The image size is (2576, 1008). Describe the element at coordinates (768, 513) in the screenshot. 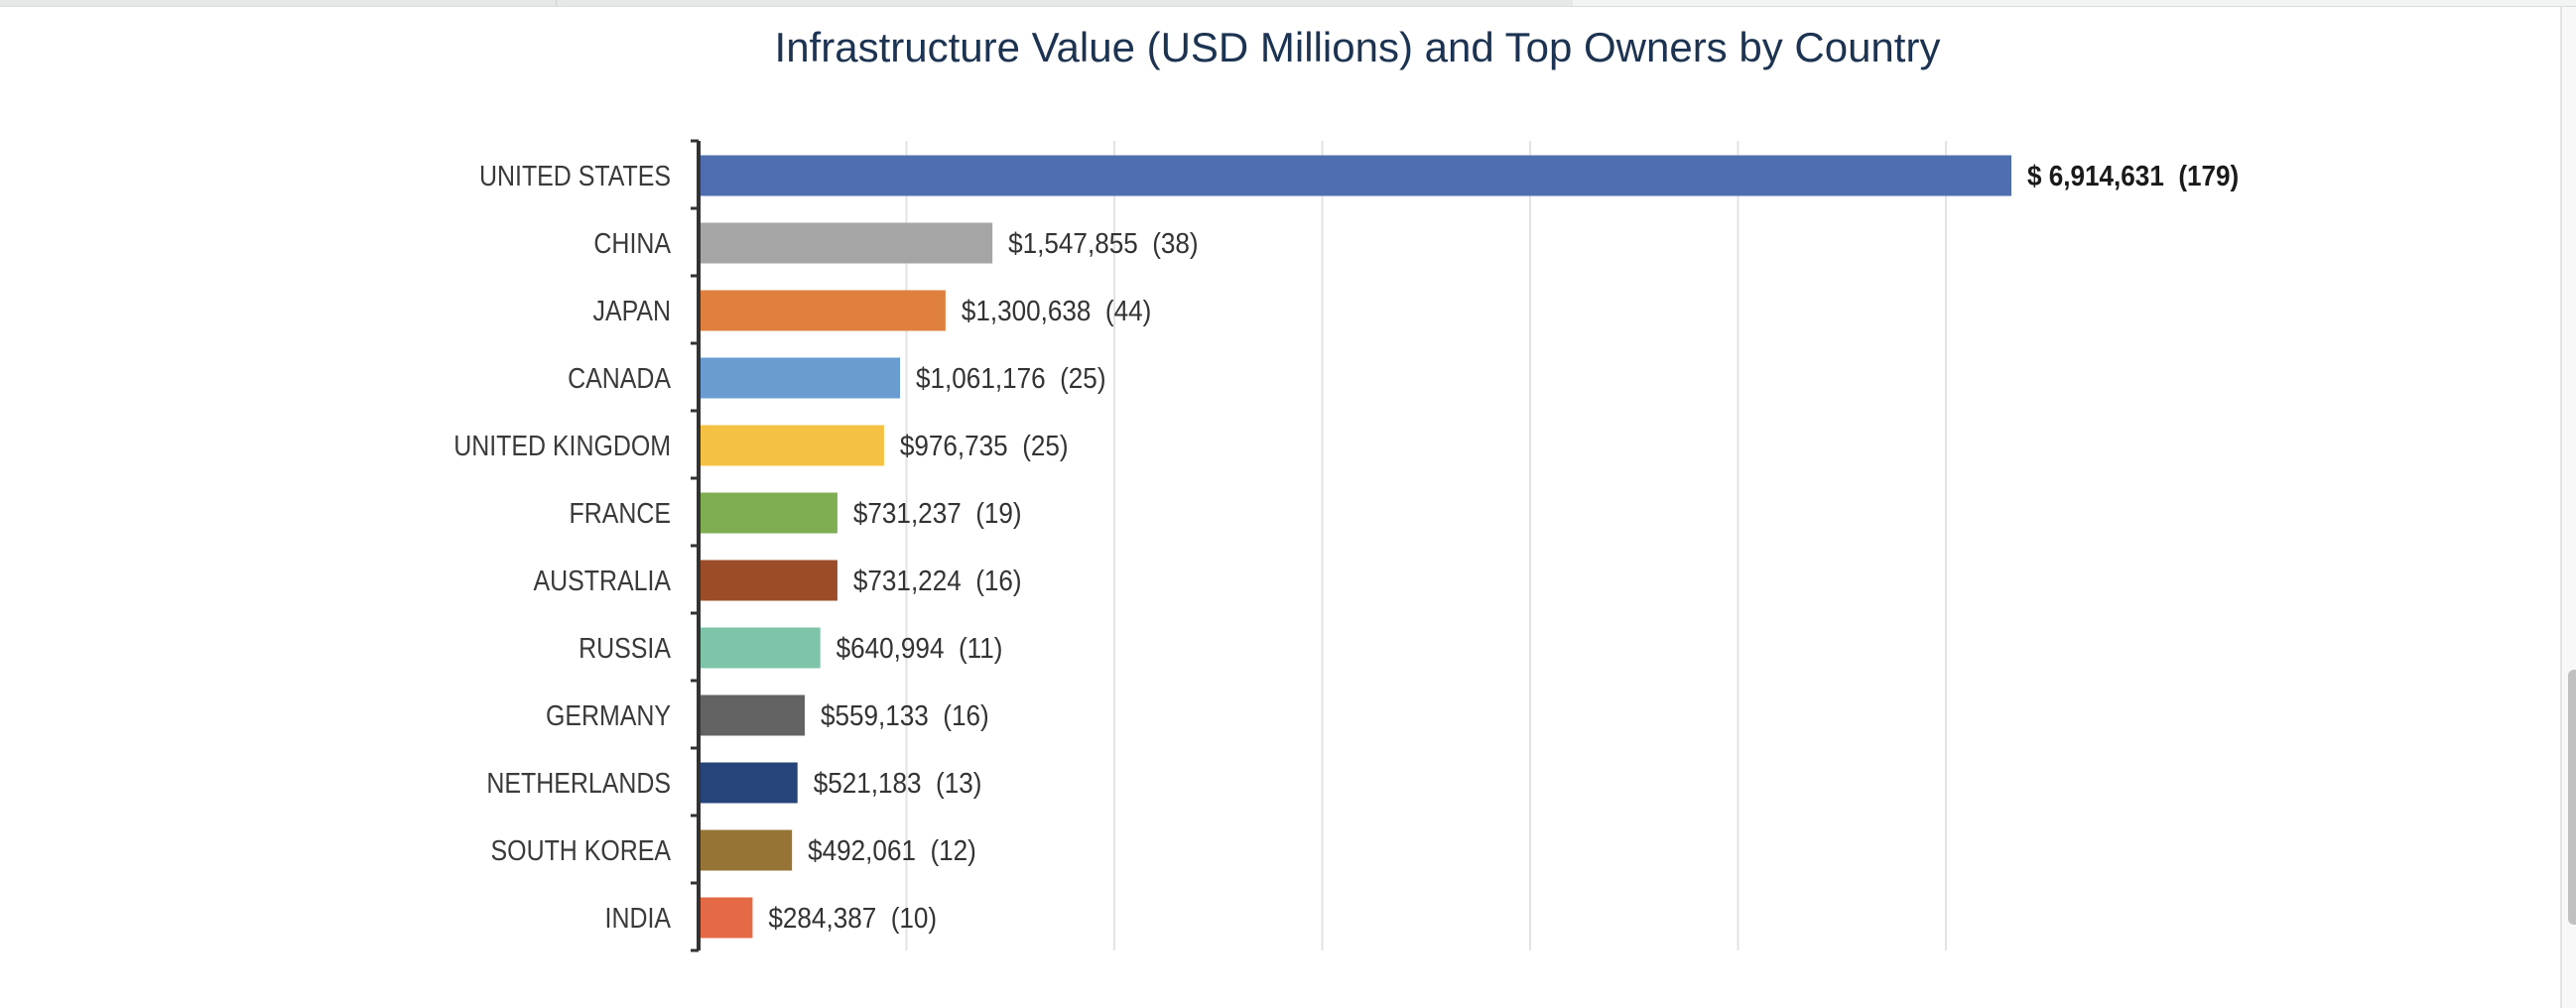

I see `bar-france` at that location.